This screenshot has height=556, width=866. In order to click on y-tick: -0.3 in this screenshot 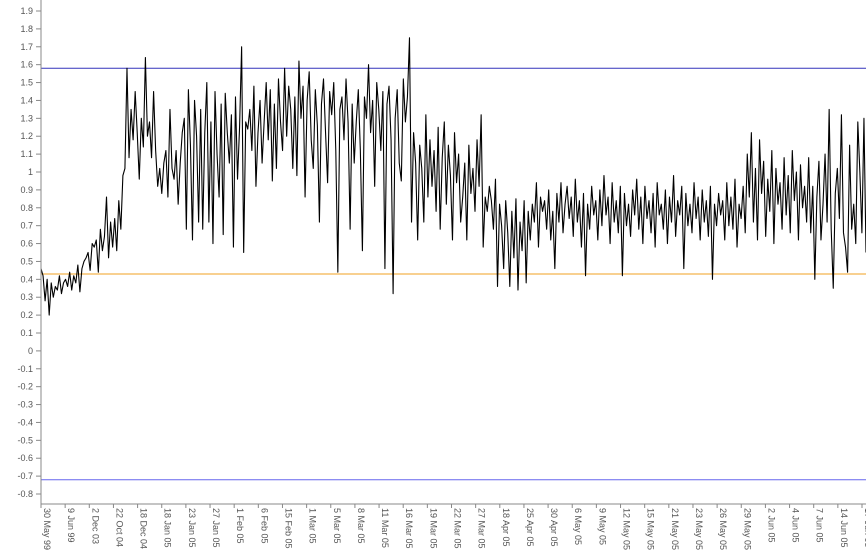, I will do `click(29, 405)`.